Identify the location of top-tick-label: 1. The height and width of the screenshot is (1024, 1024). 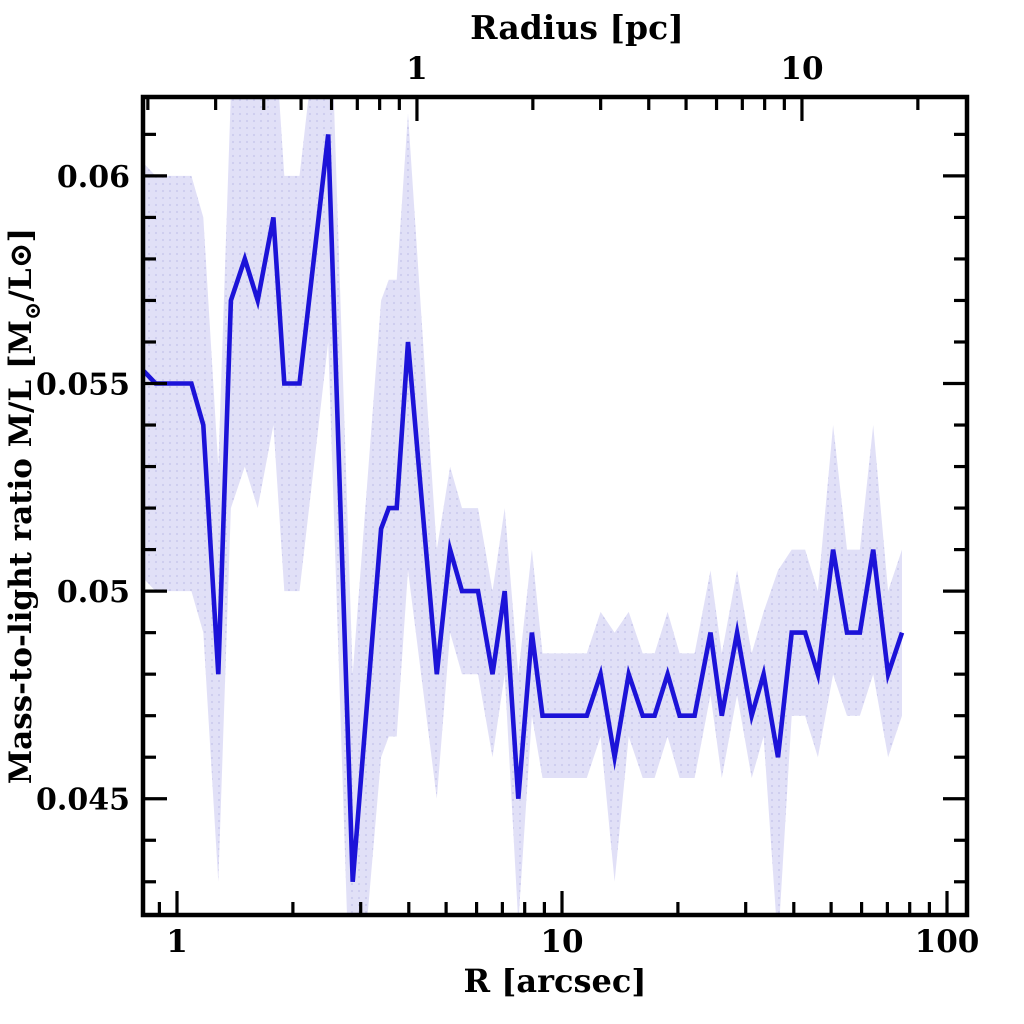
(417, 69).